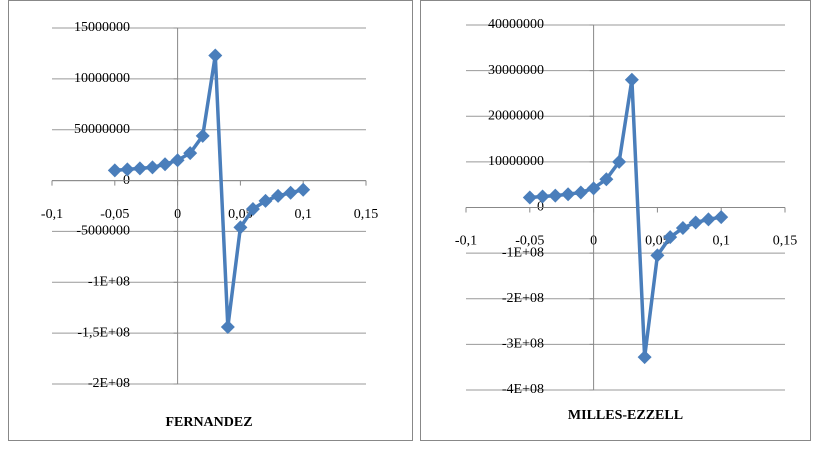 This screenshot has width=818, height=450. What do you see at coordinates (102, 129) in the screenshot?
I see `y-tick-label: 50000000` at bounding box center [102, 129].